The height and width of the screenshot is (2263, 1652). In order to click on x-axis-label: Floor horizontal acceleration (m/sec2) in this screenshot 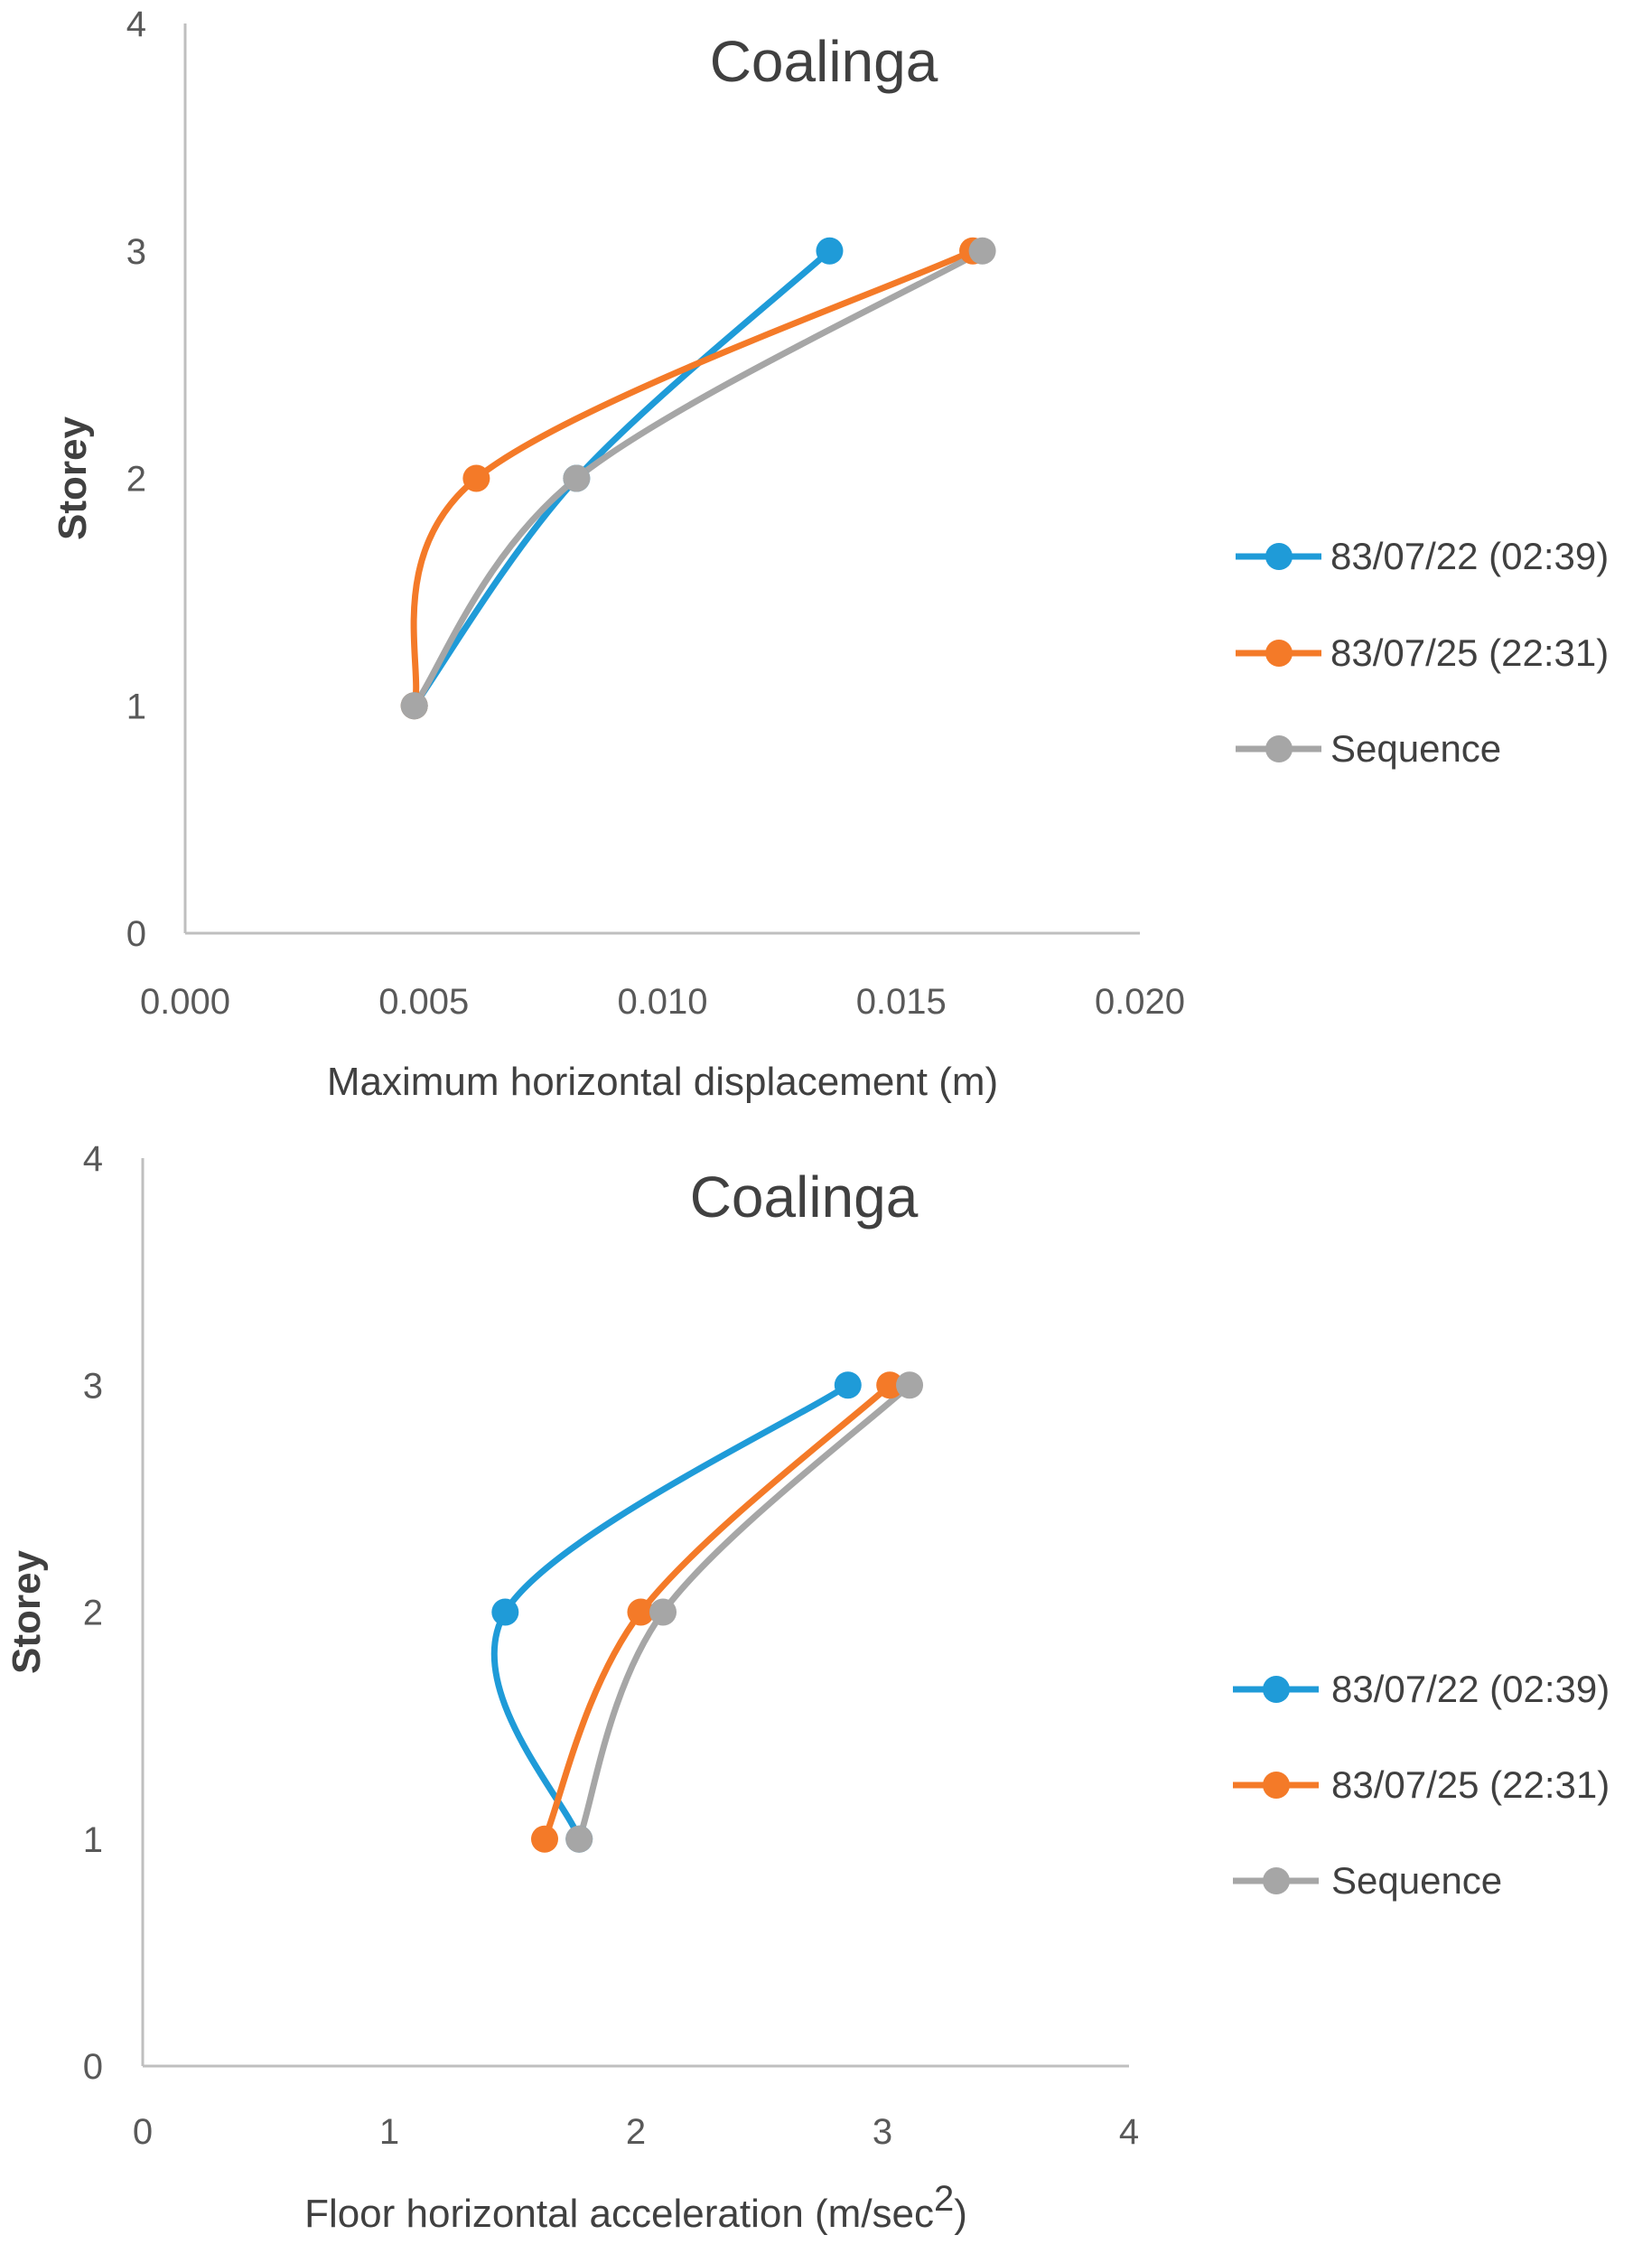, I will do `click(635, 2207)`.